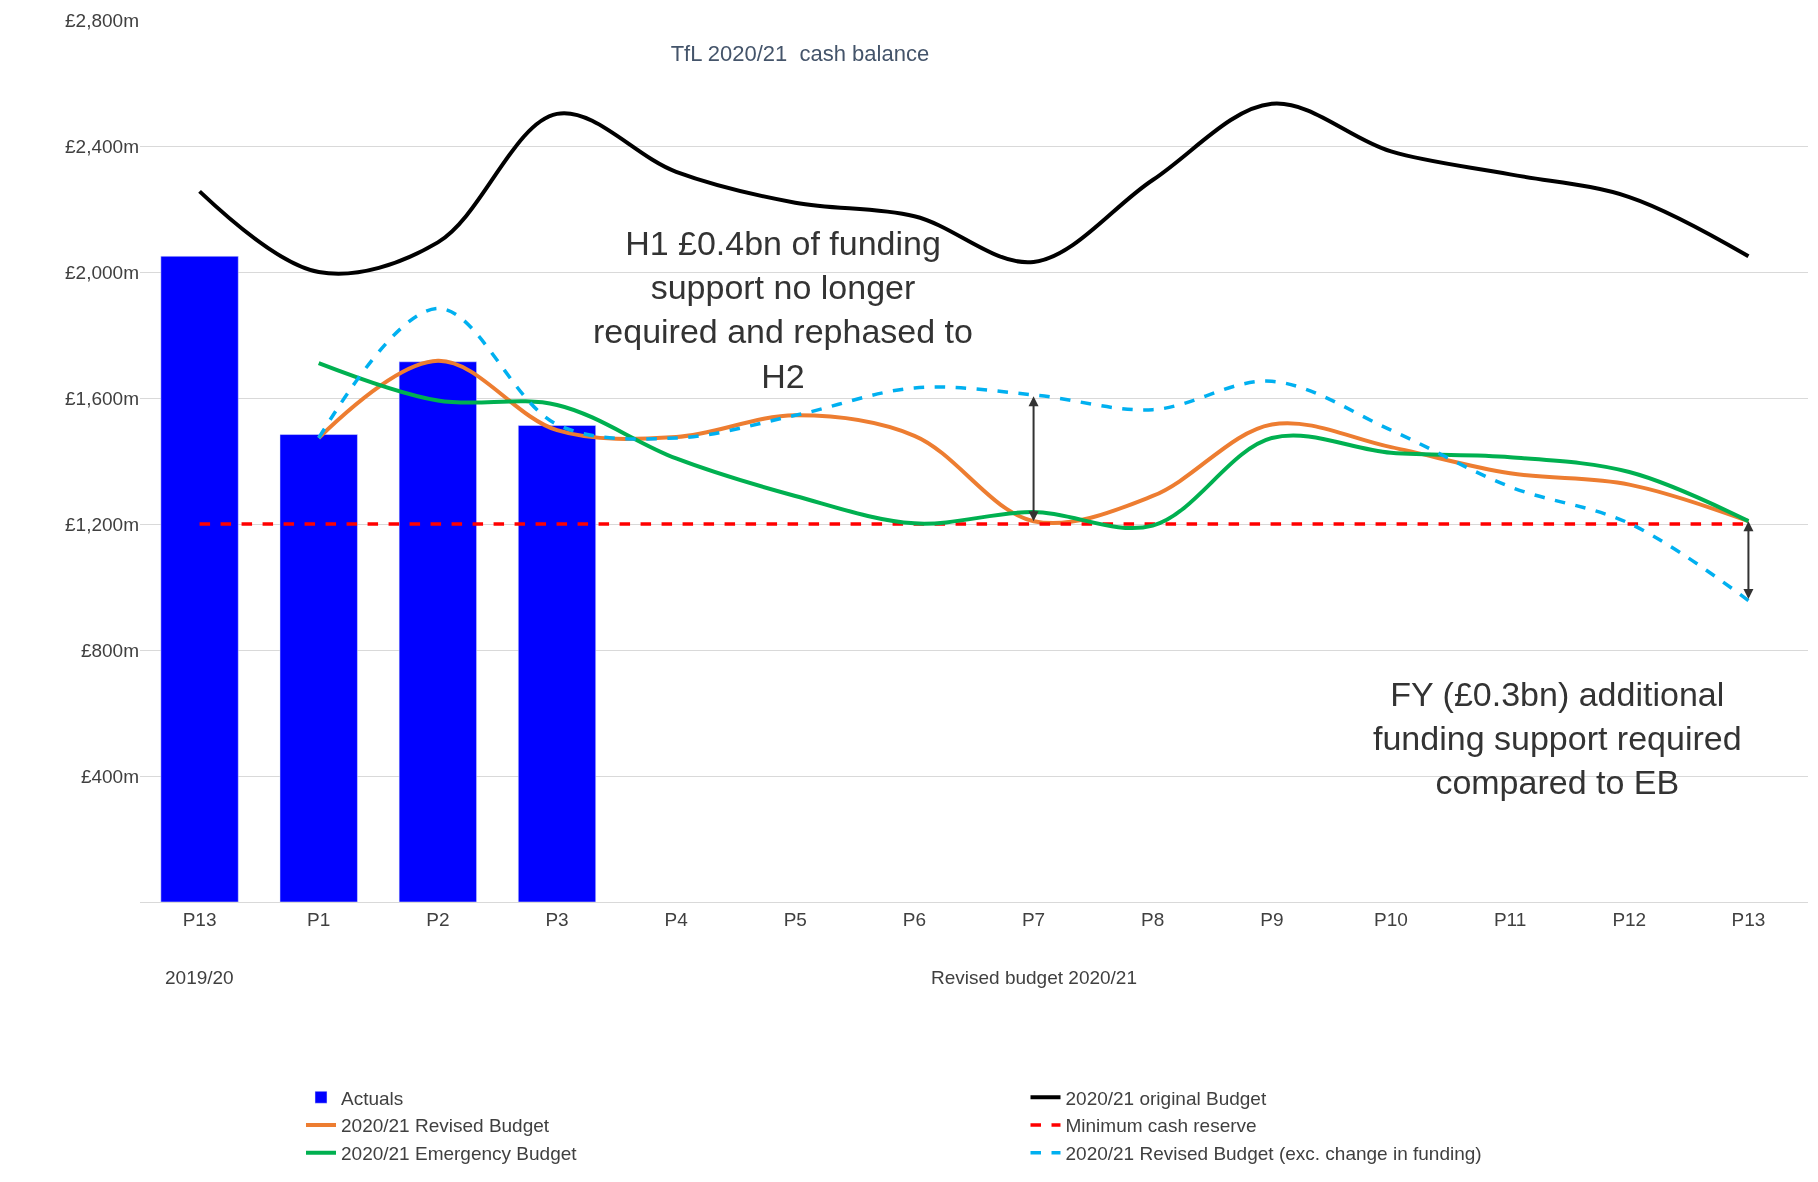 This screenshot has height=1182, width=1818. I want to click on x-tick-label: P2, so click(438, 919).